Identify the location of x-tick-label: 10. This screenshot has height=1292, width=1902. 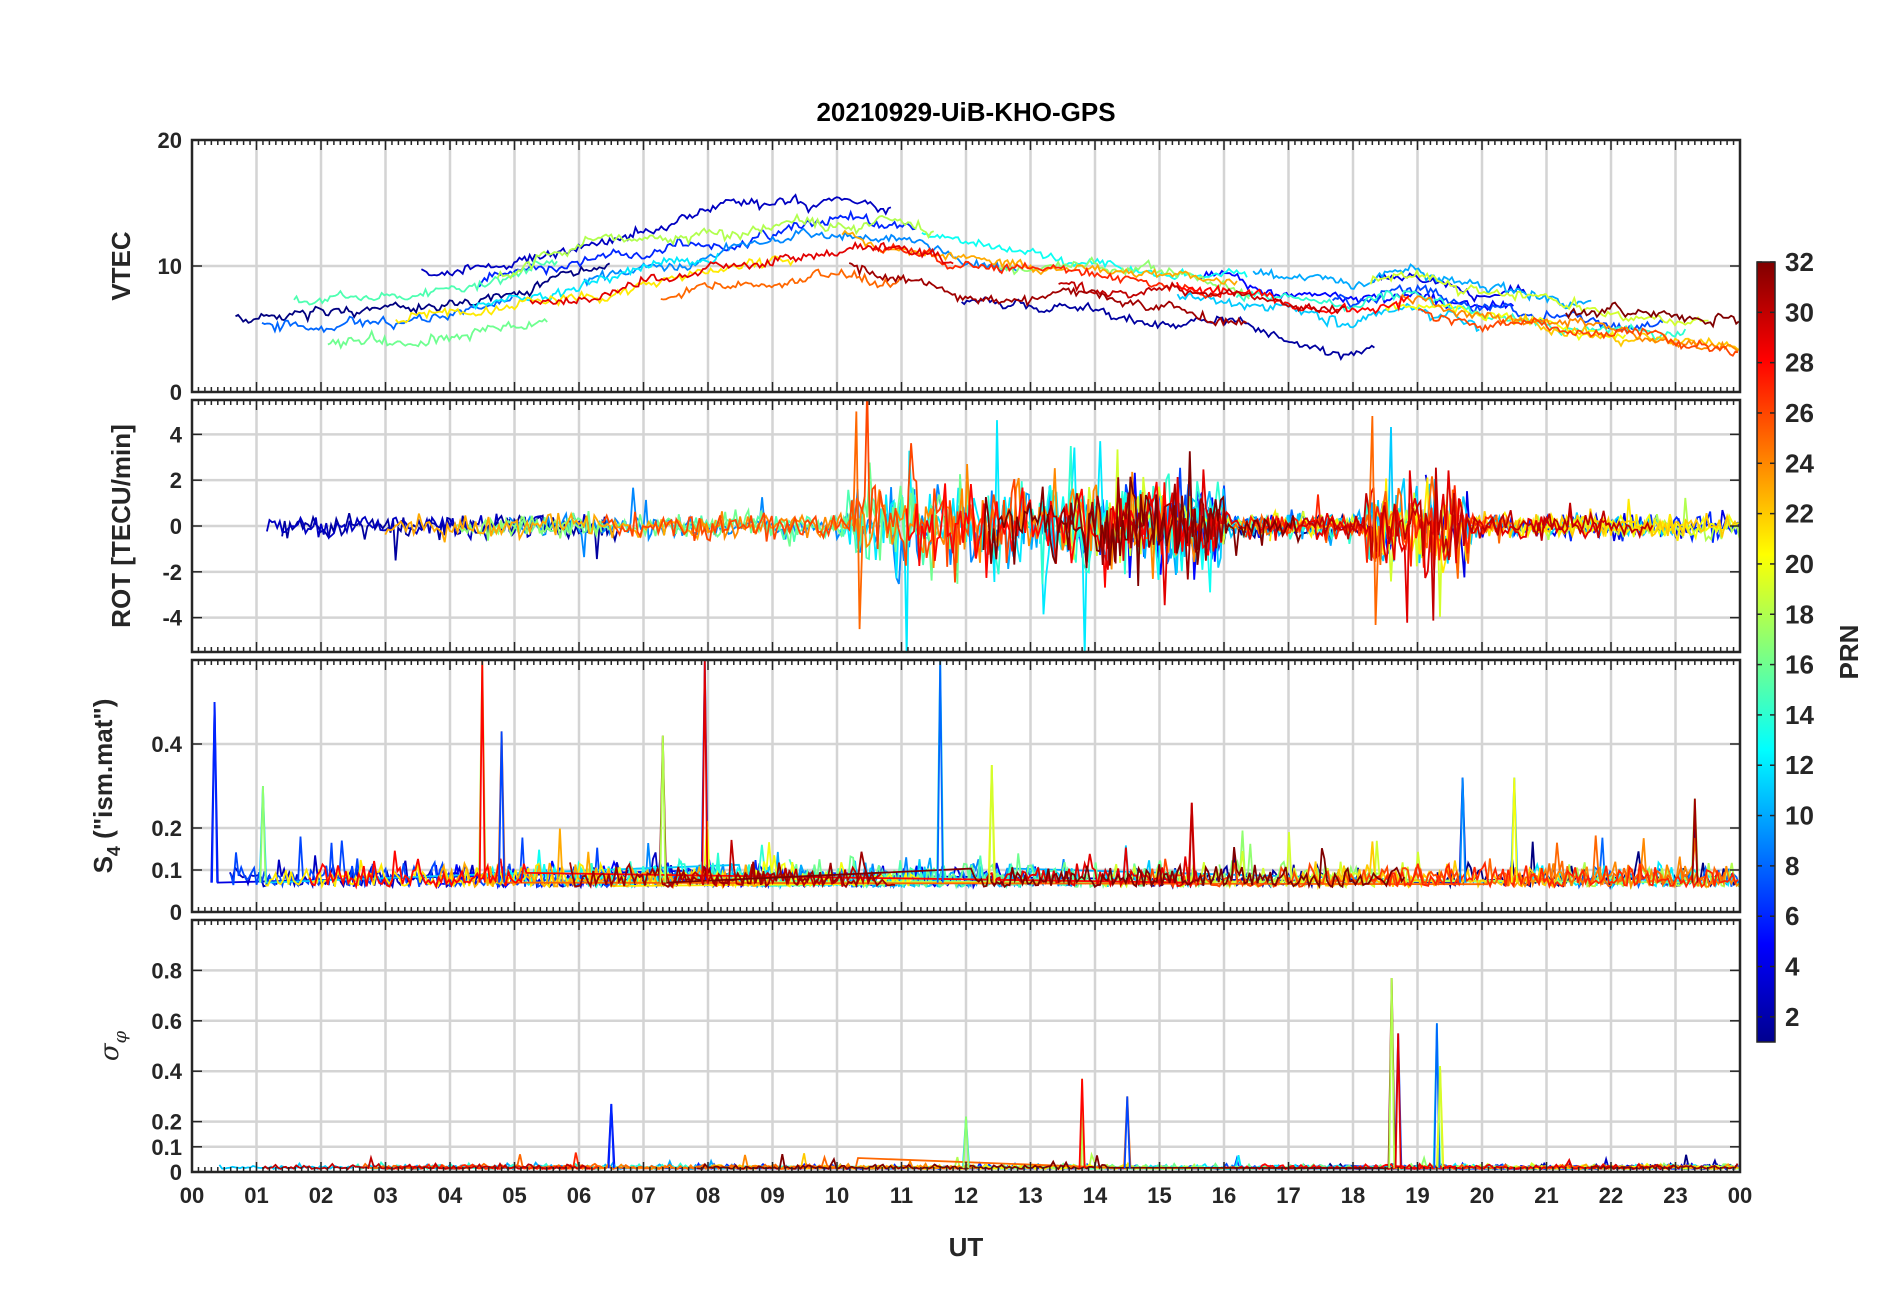
(837, 1195).